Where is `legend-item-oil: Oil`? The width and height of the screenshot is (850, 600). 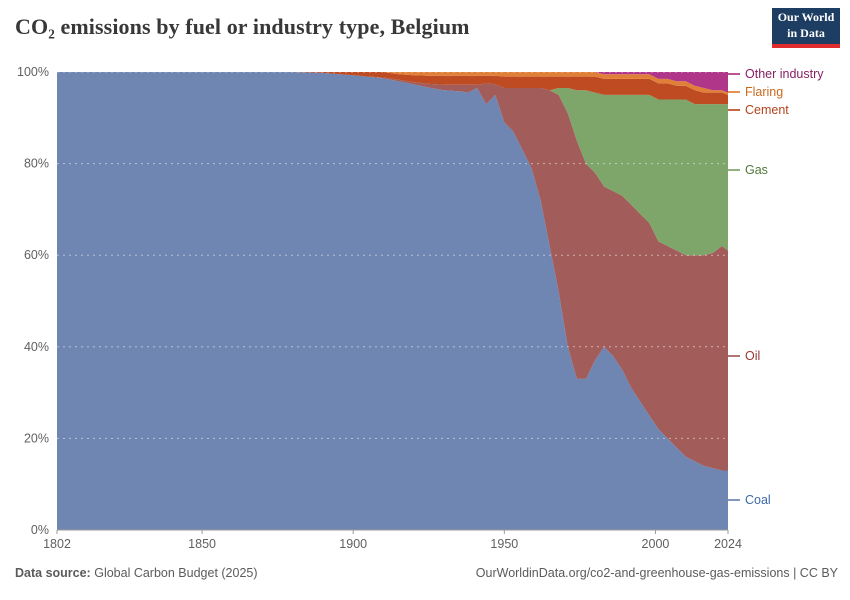 legend-item-oil: Oil is located at coordinates (744, 356).